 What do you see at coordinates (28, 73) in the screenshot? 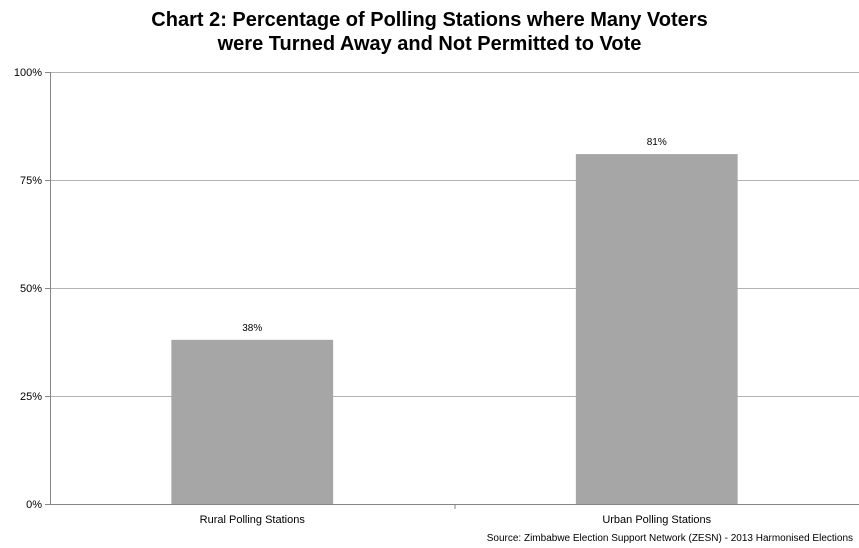
I see `y-tick-label: 100%` at bounding box center [28, 73].